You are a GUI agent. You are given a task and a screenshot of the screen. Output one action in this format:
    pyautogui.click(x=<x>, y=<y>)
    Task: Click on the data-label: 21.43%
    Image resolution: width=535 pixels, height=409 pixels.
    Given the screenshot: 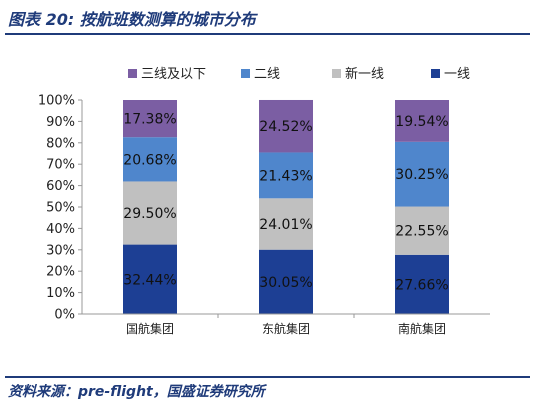 What is the action you would take?
    pyautogui.click(x=285, y=176)
    